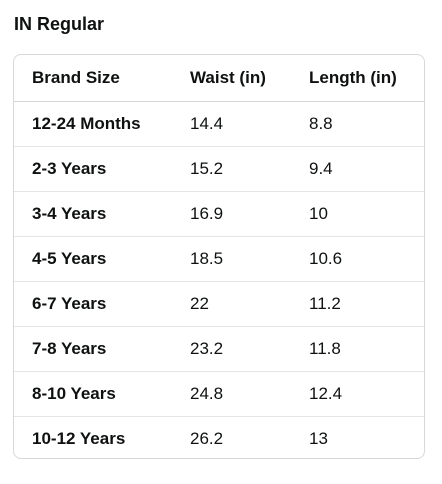 The height and width of the screenshot is (484, 442). I want to click on brand-size-cell: 10-12 Years, so click(79, 438).